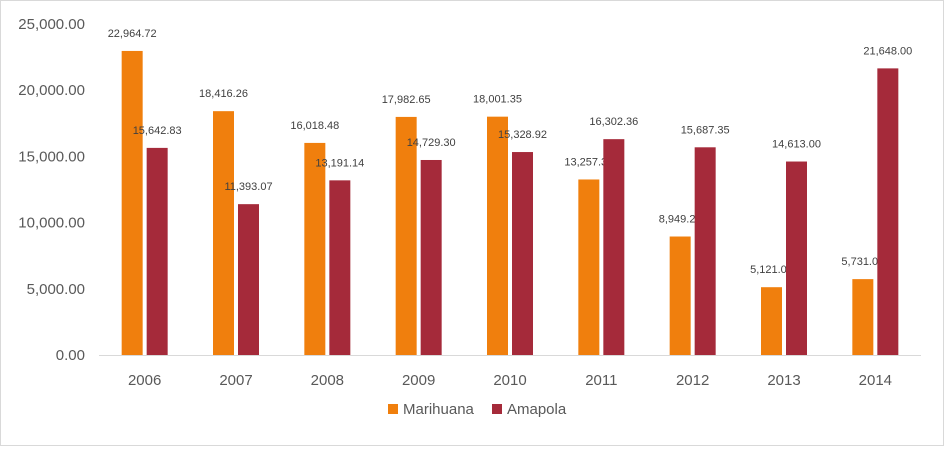  I want to click on data-label: 5,731.00, so click(862, 262).